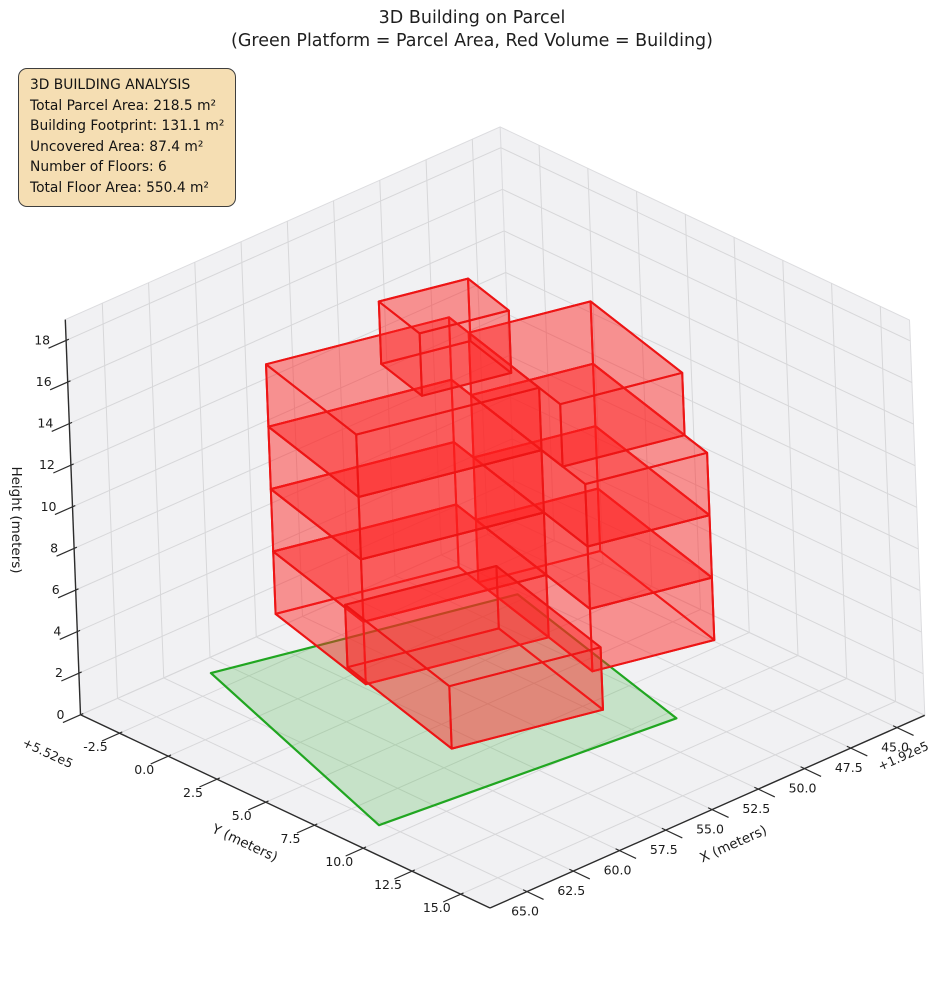 Image resolution: width=944 pixels, height=992 pixels. What do you see at coordinates (664, 849) in the screenshot?
I see `x-tick-label: 57.5` at bounding box center [664, 849].